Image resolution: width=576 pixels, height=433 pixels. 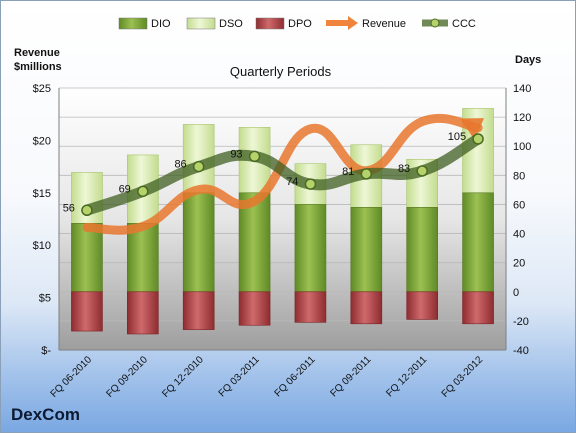 What do you see at coordinates (37, 53) in the screenshot?
I see `left-axis-title: Revenue` at bounding box center [37, 53].